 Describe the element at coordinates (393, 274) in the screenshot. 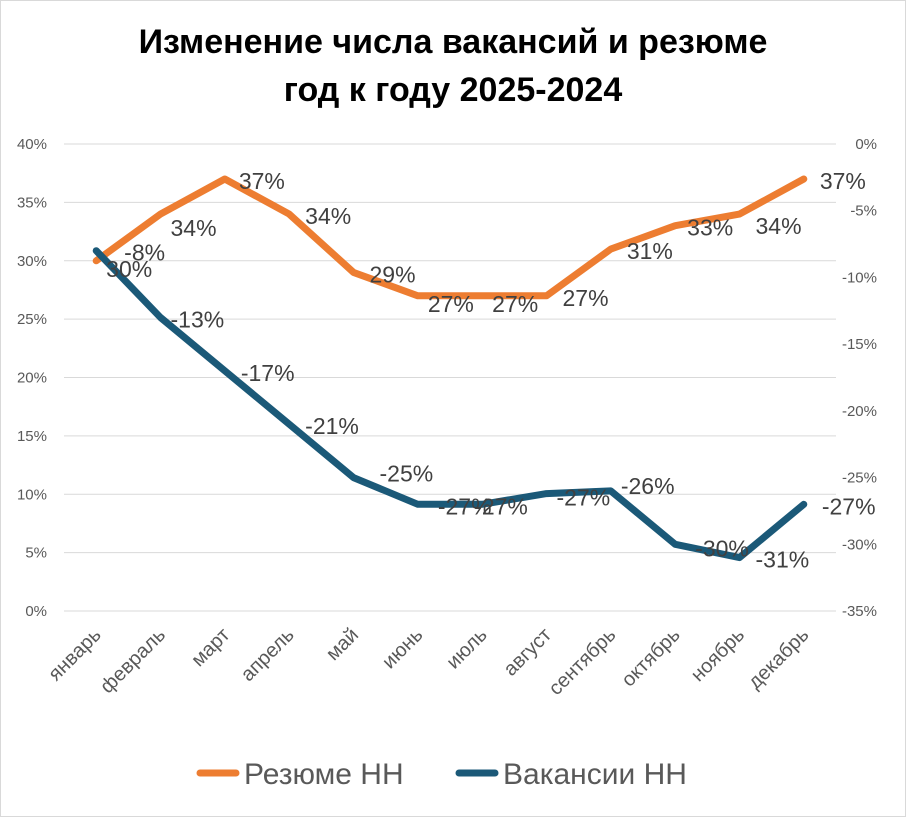

I see `data-label: 29%` at that location.